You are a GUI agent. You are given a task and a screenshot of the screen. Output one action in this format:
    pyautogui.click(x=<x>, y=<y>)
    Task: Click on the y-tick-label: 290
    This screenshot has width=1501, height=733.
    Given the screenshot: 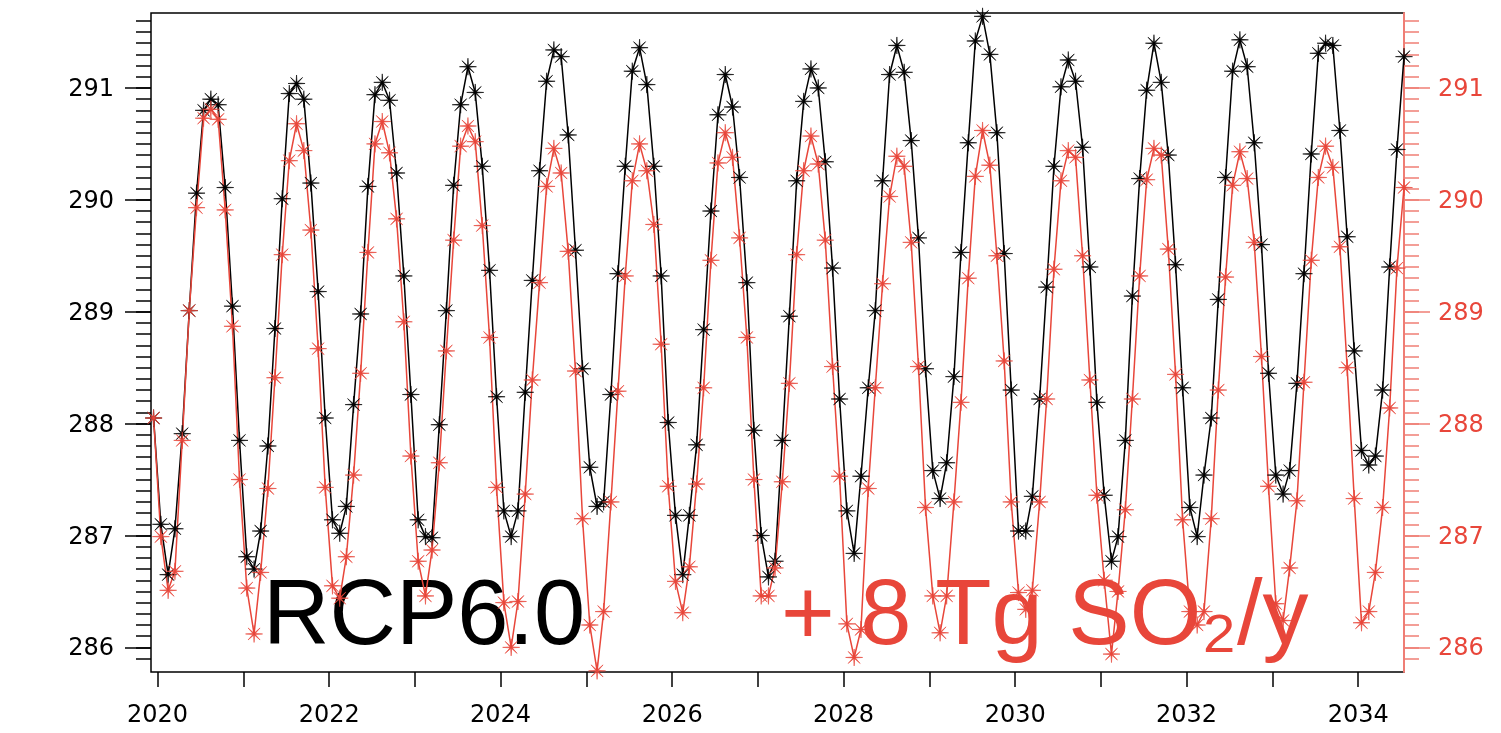 What is the action you would take?
    pyautogui.click(x=91, y=199)
    